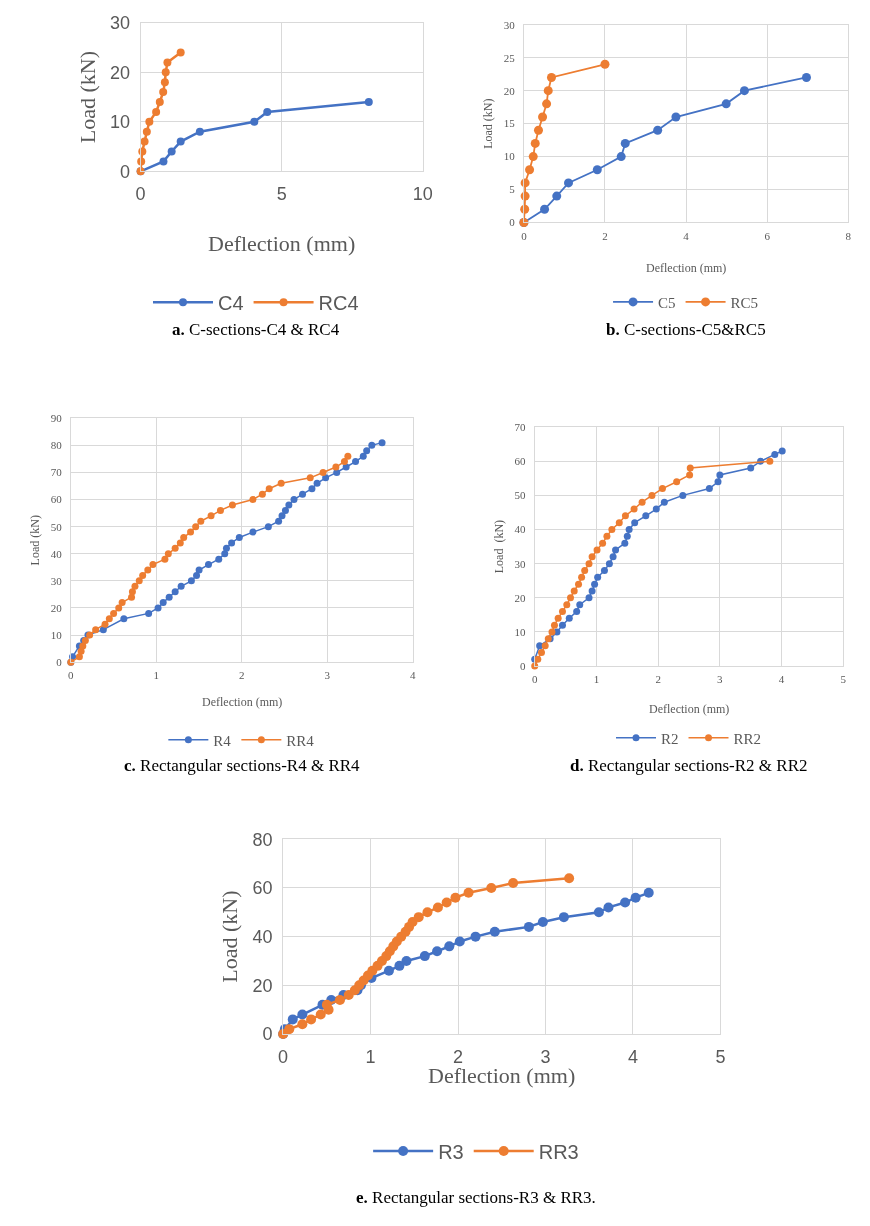 Image resolution: width=870 pixels, height=1226 pixels. Describe the element at coordinates (422, 193) in the screenshot. I see `x-tick-label: 10` at that location.